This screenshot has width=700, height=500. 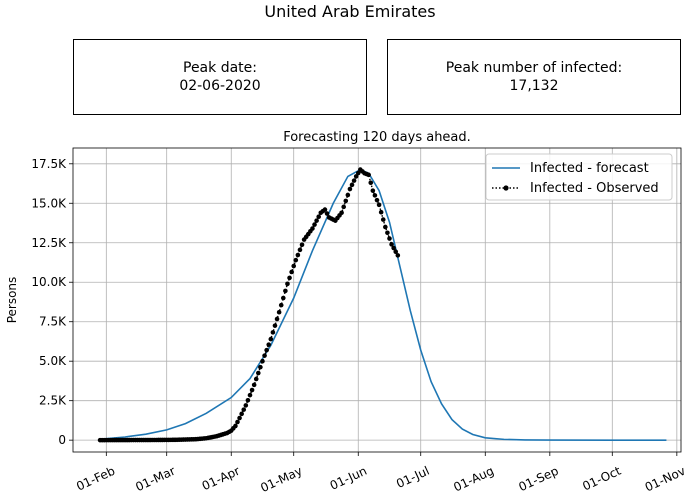 I want to click on y-tick-label: 7.5K, so click(x=53, y=322).